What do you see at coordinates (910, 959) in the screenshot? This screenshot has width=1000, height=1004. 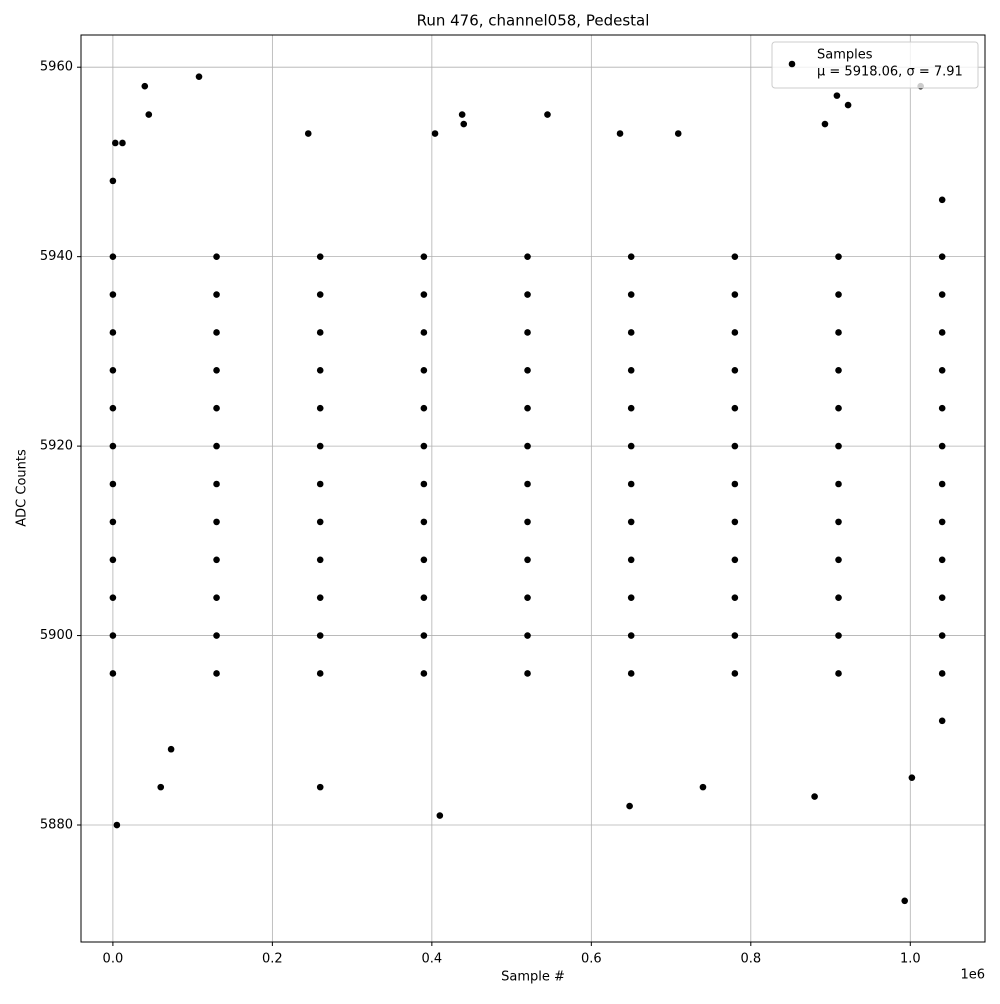 I see `x-tick-label: 1.0` at bounding box center [910, 959].